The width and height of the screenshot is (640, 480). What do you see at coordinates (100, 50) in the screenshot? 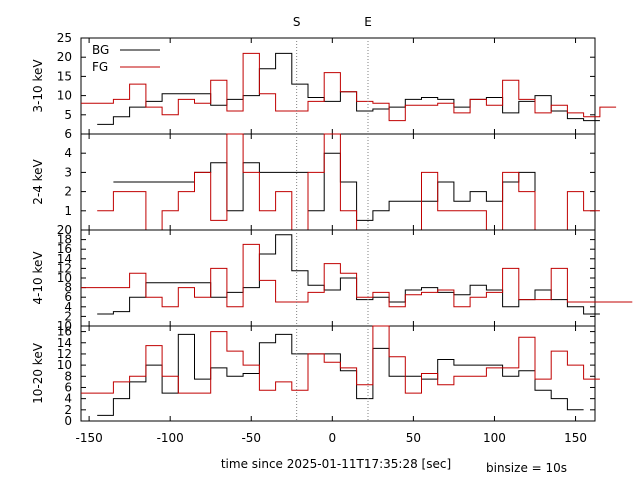
I see `legend-label-bg: BG` at bounding box center [100, 50].